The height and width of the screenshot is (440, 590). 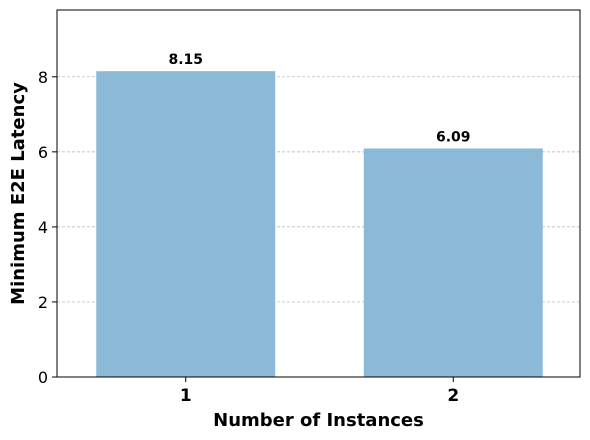 I want to click on y-axis-label: Minimum E2E Latency, so click(x=18, y=193).